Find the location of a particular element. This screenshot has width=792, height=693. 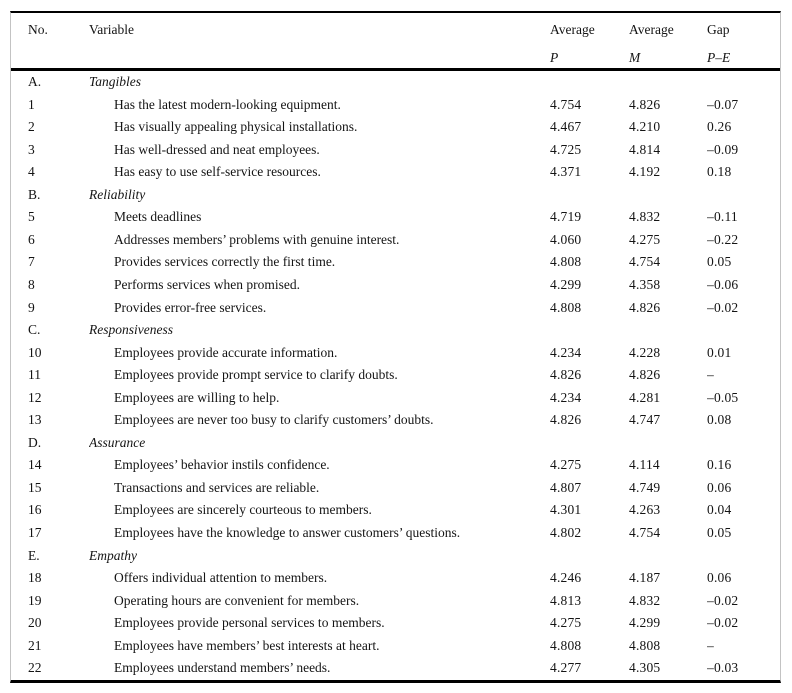

section-name: Reliability is located at coordinates (117, 194).